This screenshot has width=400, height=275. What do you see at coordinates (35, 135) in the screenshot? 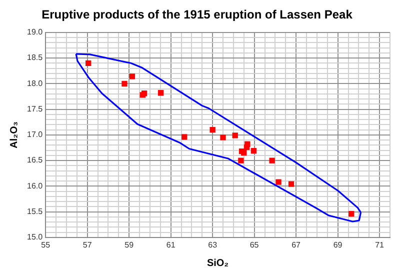
I see `y-tick-label: 17.0` at bounding box center [35, 135].